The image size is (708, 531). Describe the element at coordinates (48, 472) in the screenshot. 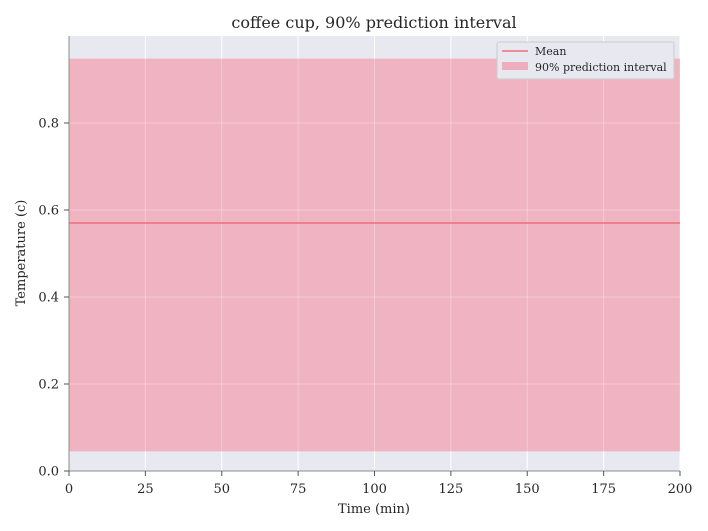

I see `y-tick-label: 0.0` at that location.